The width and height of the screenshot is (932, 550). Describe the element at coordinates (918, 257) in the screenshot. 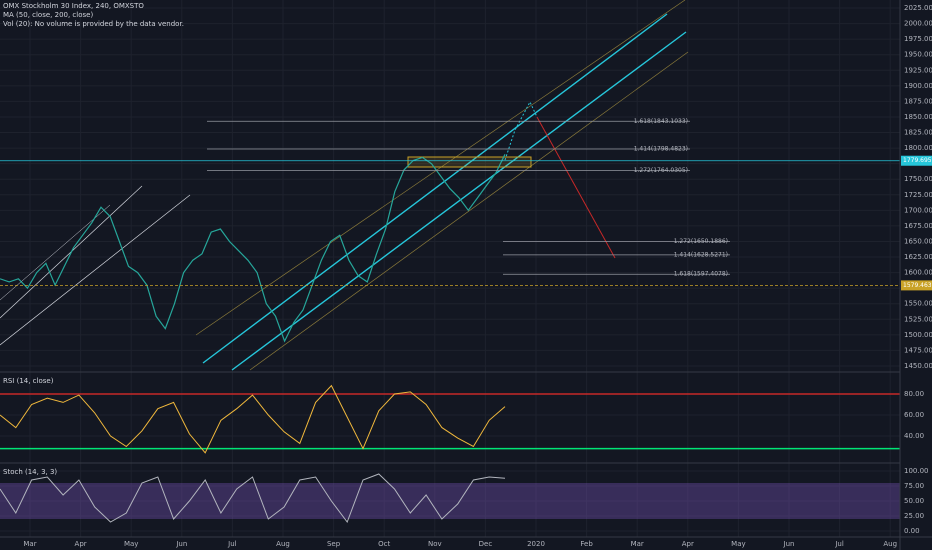

I see `y-tick-label: 1625.0000` at that location.